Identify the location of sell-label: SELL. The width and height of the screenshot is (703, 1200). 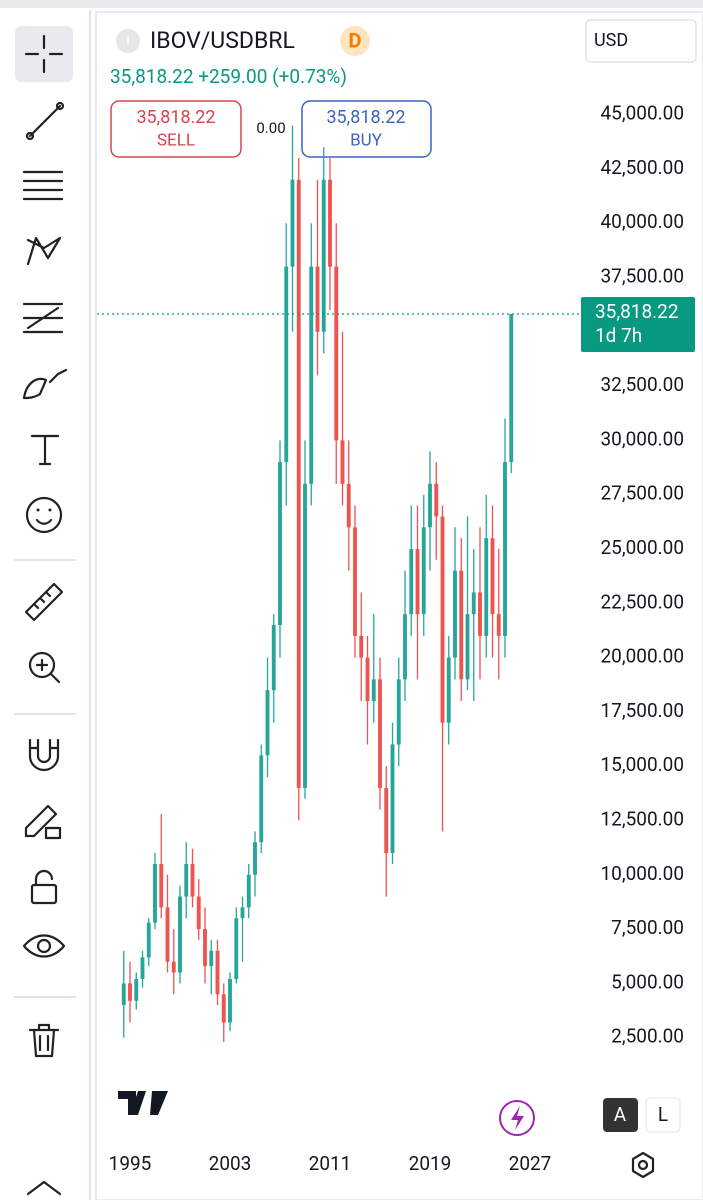
(176, 140).